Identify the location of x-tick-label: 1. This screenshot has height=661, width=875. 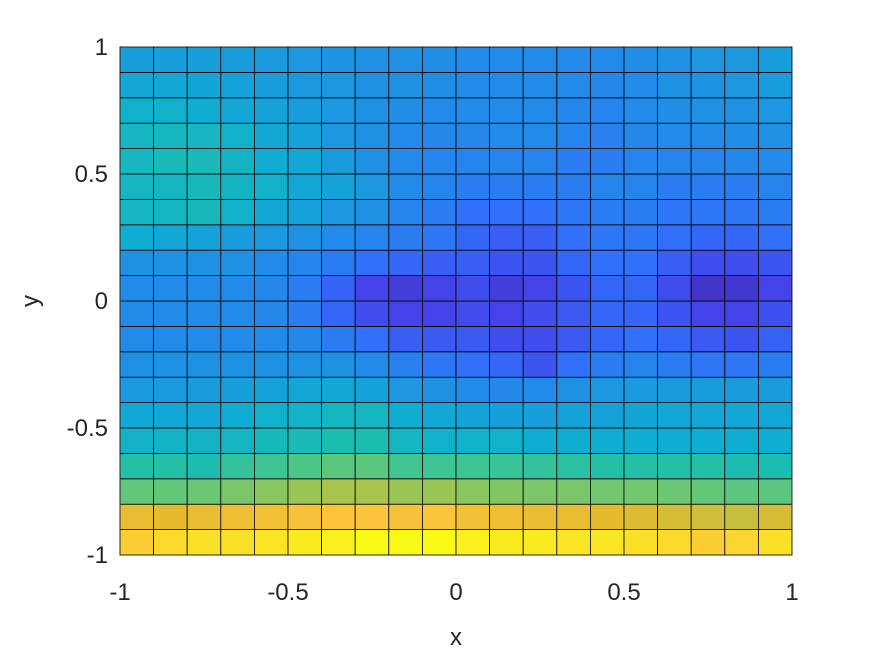
(791, 592).